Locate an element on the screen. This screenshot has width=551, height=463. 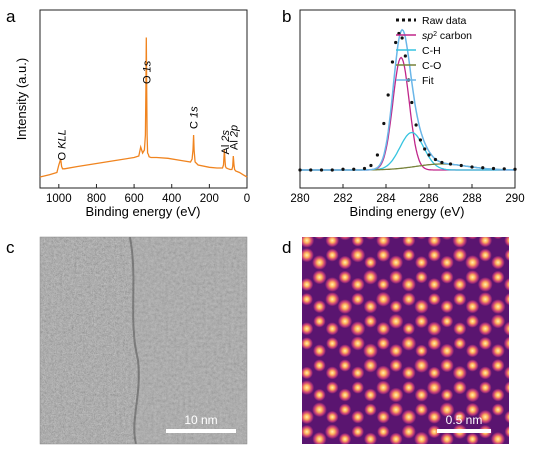
chart-b-tick-label: 286 is located at coordinates (428, 199).